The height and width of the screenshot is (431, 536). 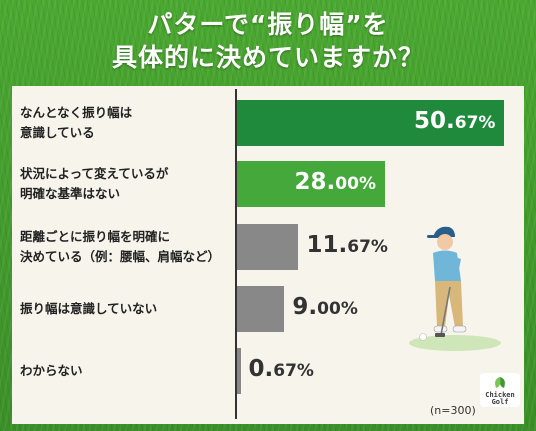 I want to click on category-label: 振り幅は意識していない, so click(x=125, y=309).